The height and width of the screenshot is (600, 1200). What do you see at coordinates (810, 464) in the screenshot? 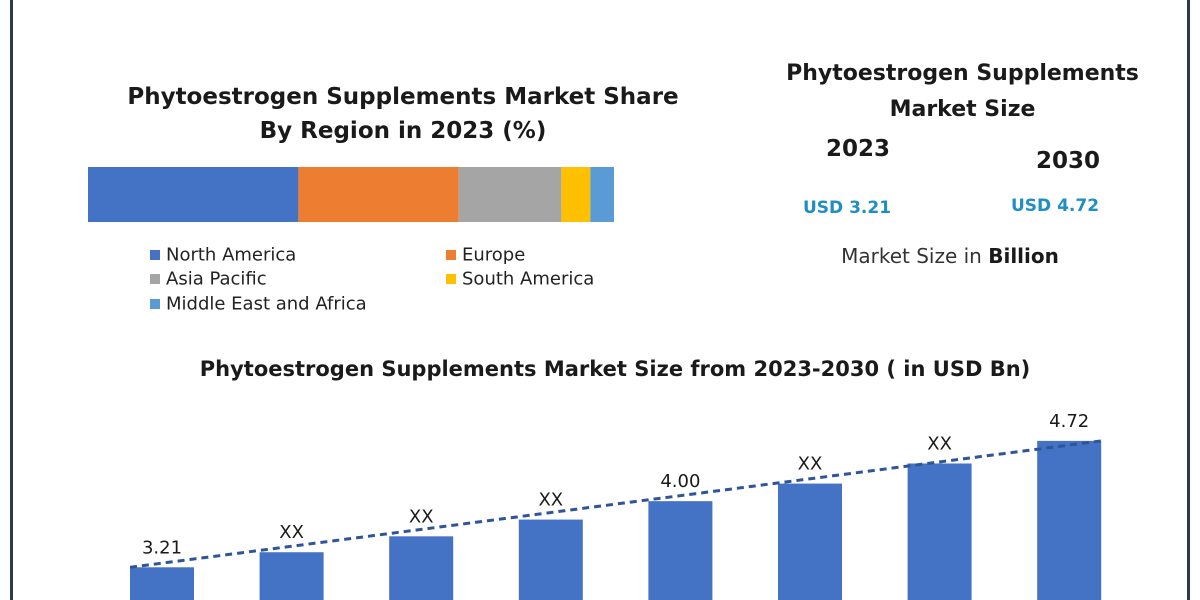
I see `data-label-2028: XX` at bounding box center [810, 464].